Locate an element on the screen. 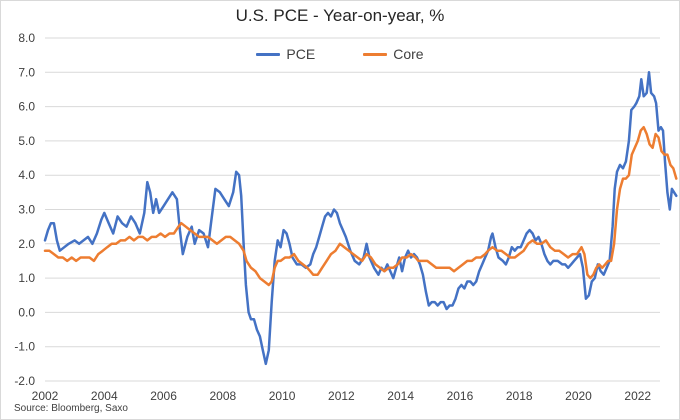 This screenshot has width=680, height=420. y-tick-label: 7.0 is located at coordinates (26, 72).